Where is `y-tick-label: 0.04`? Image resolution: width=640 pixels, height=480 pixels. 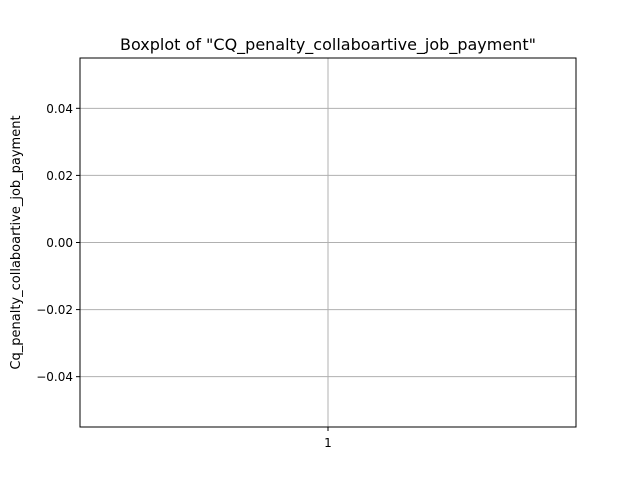
y-tick-label: 0.04 is located at coordinates (59, 109).